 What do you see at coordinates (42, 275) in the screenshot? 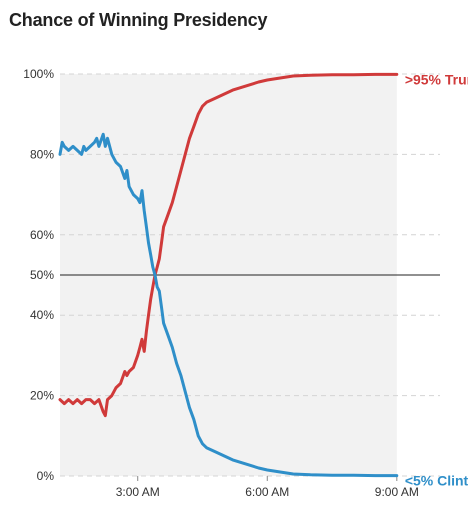
I see `y-tick-label: 50%` at bounding box center [42, 275].